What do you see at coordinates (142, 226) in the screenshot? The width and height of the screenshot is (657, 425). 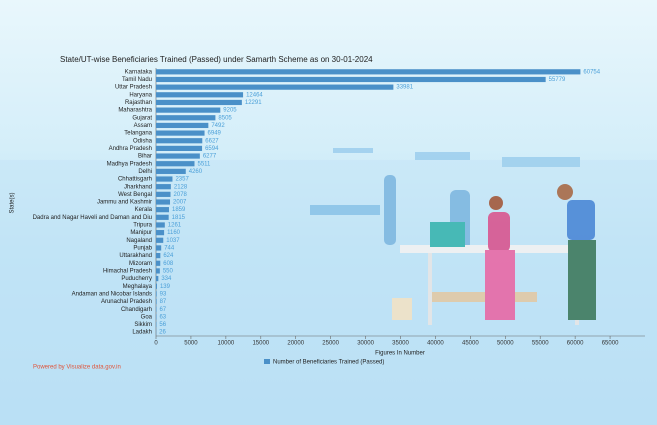 I see `y-tick-label: Tripura` at bounding box center [142, 226].